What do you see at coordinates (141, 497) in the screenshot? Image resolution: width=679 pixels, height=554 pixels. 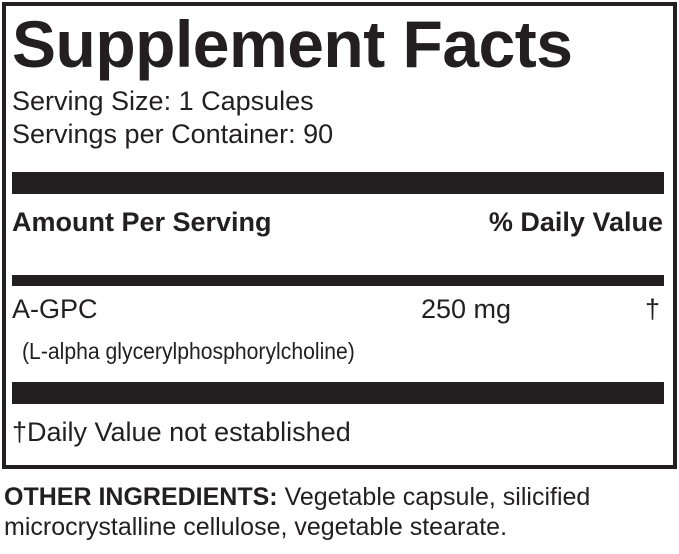 I see `other-ingredients-label: OTHER INGREDIENTS:` at bounding box center [141, 497].